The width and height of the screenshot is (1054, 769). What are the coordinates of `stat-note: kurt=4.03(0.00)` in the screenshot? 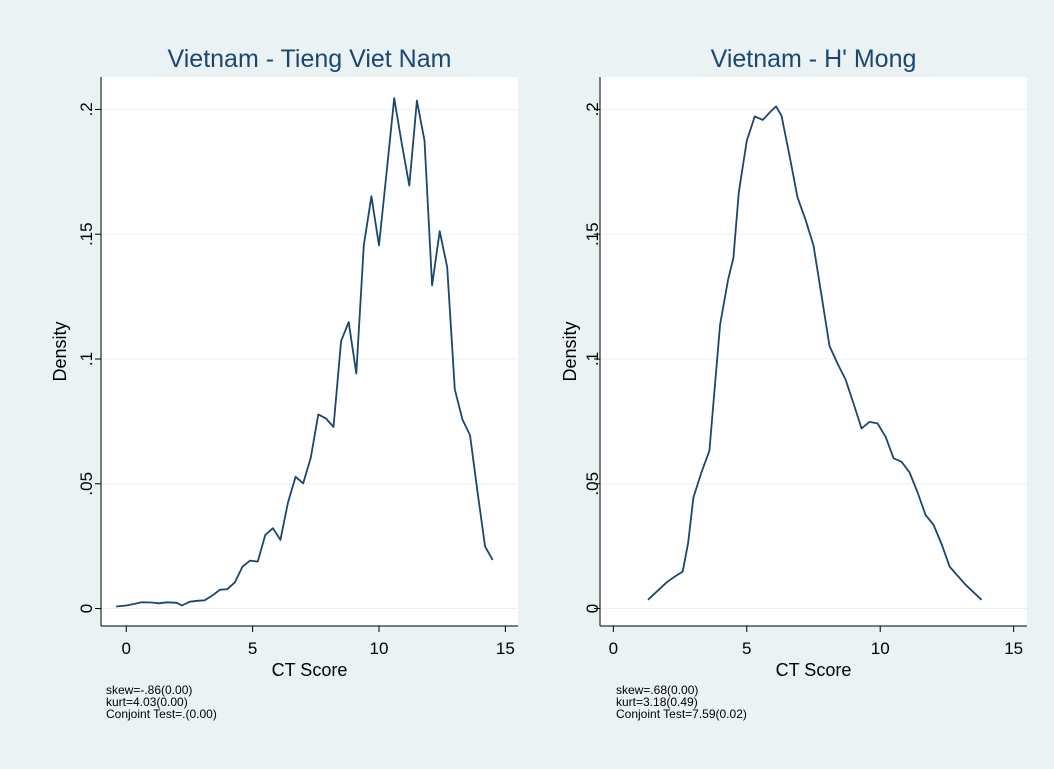 It's located at (147, 702).